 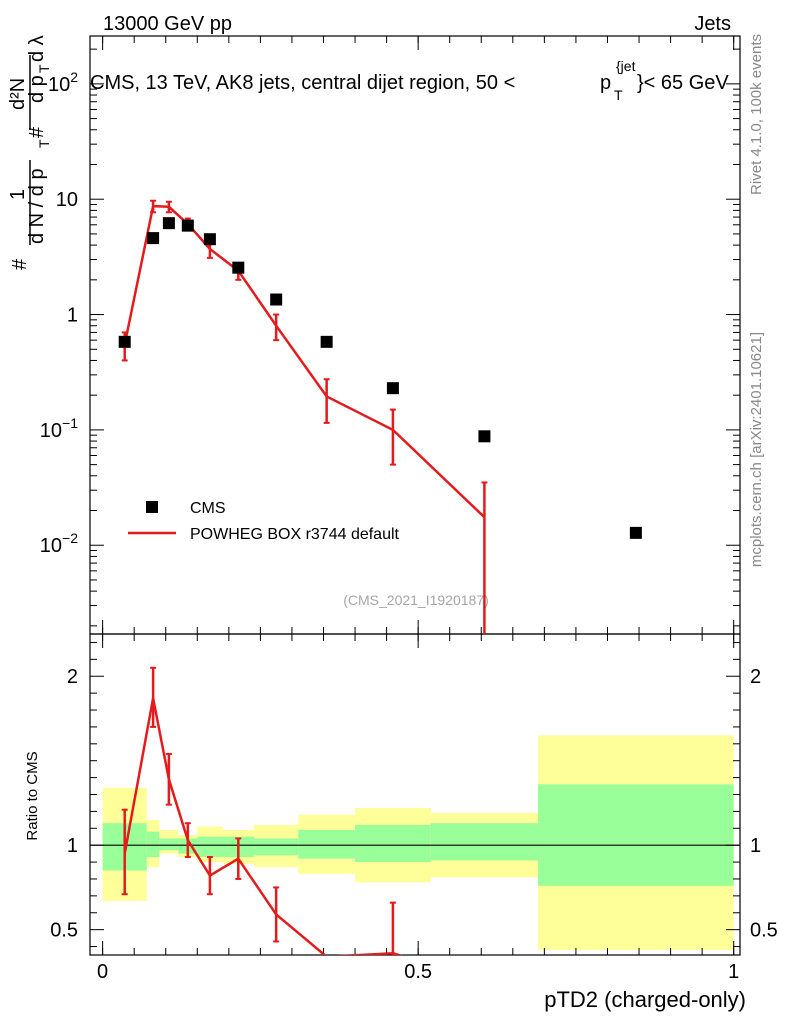 I want to click on ylabel-dlambda: d λ, so click(x=37, y=48).